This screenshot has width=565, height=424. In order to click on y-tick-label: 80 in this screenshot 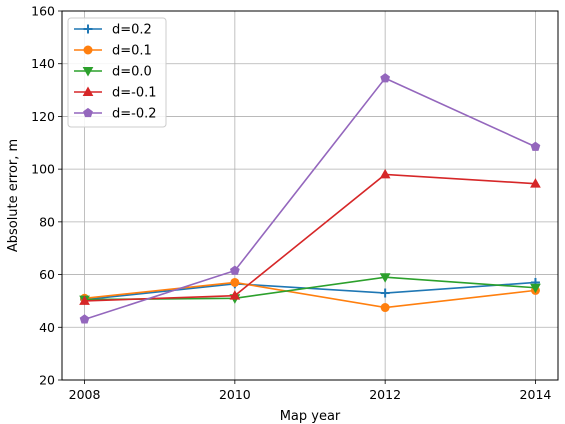, I will do `click(47, 221)`.